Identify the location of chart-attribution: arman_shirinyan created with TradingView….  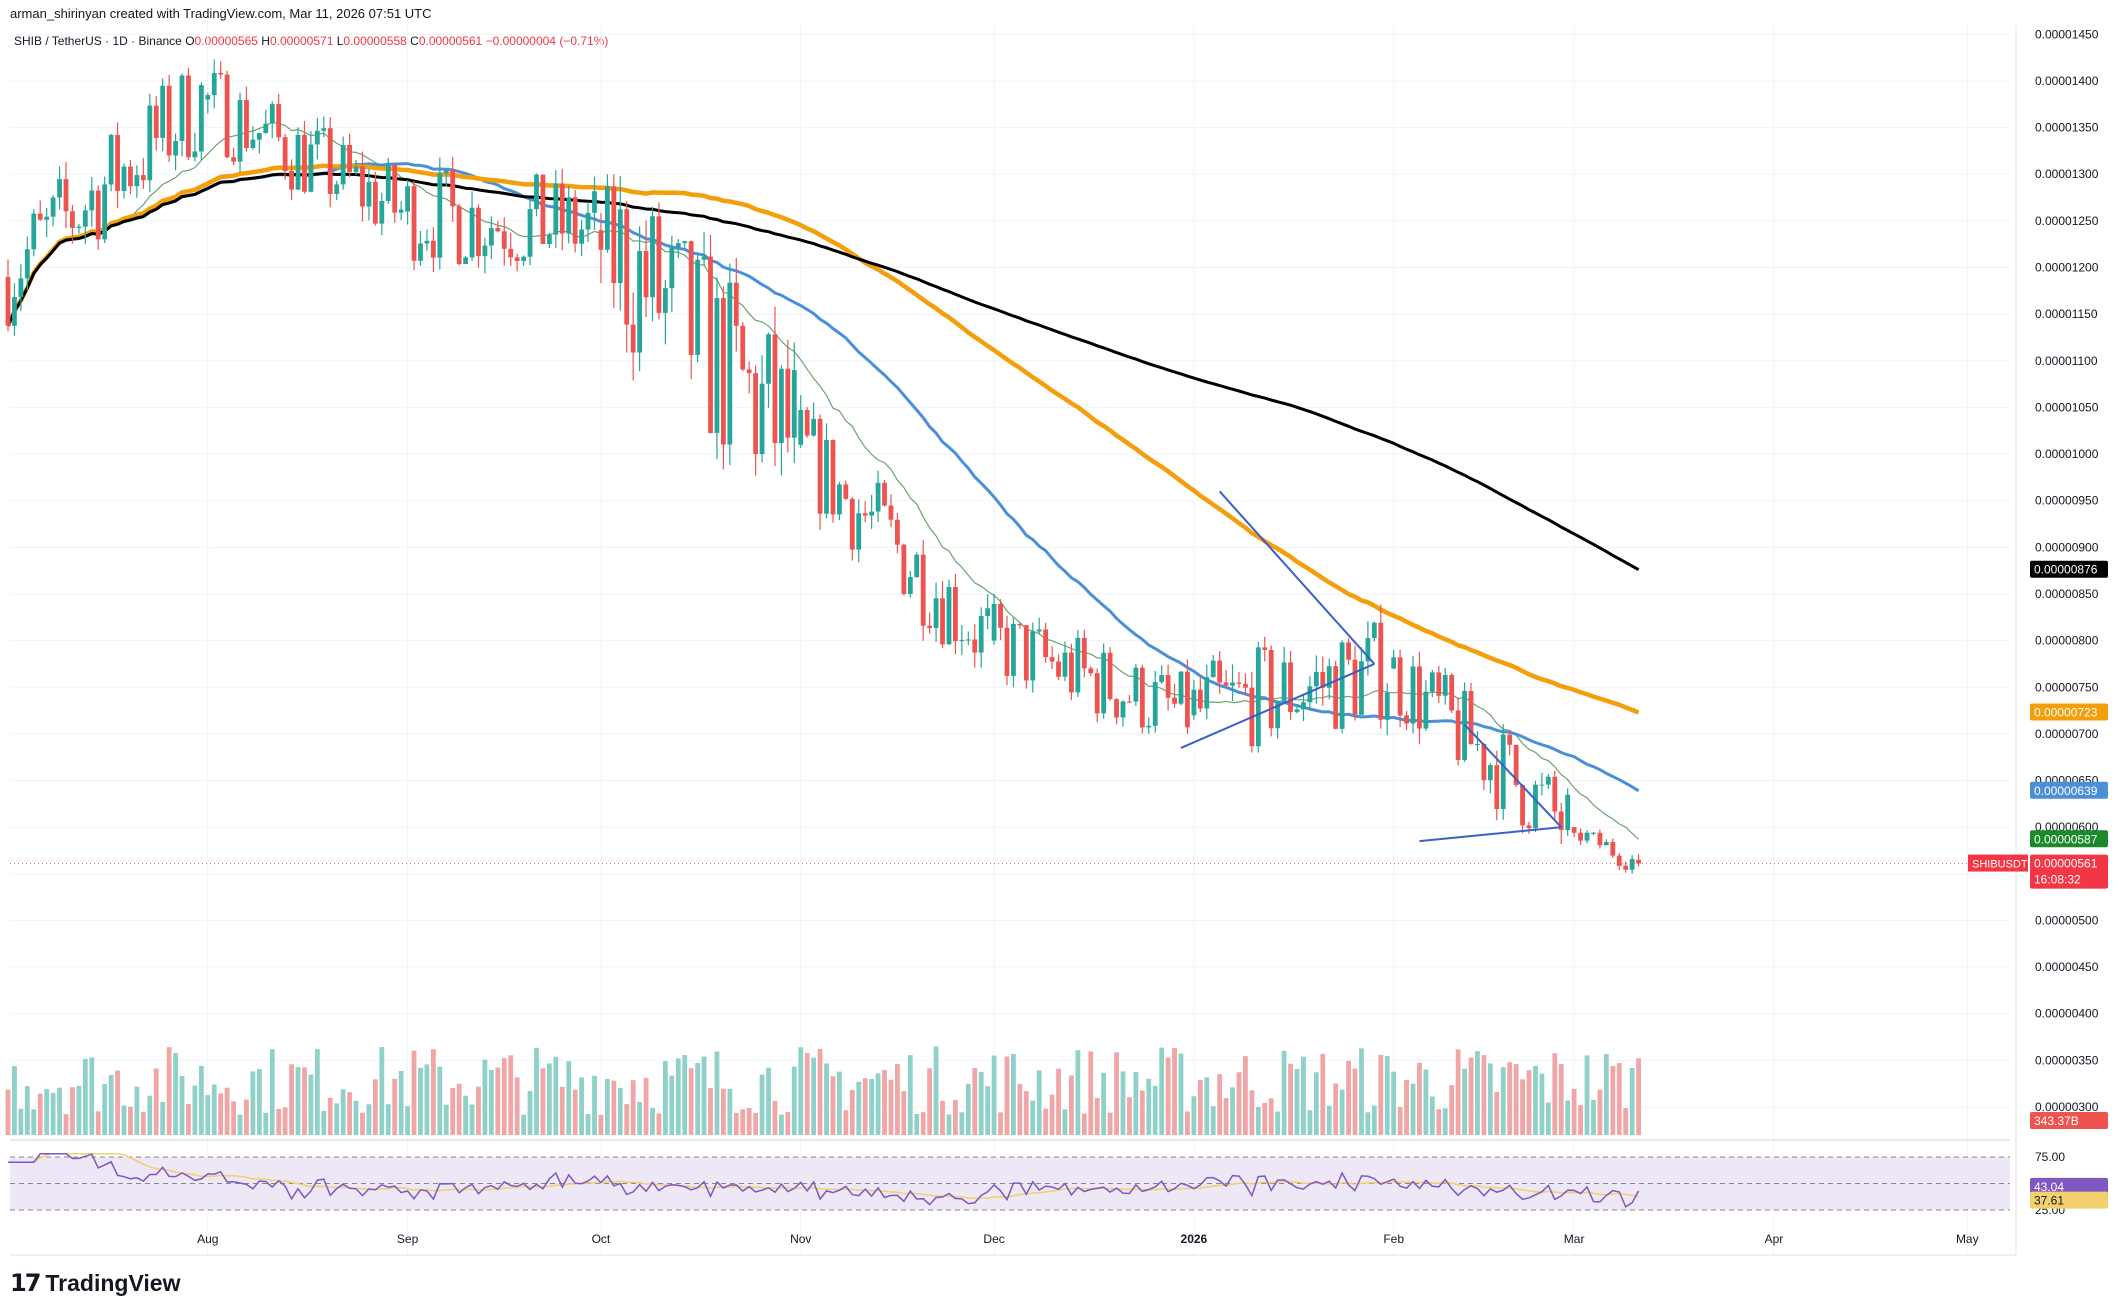
(221, 13).